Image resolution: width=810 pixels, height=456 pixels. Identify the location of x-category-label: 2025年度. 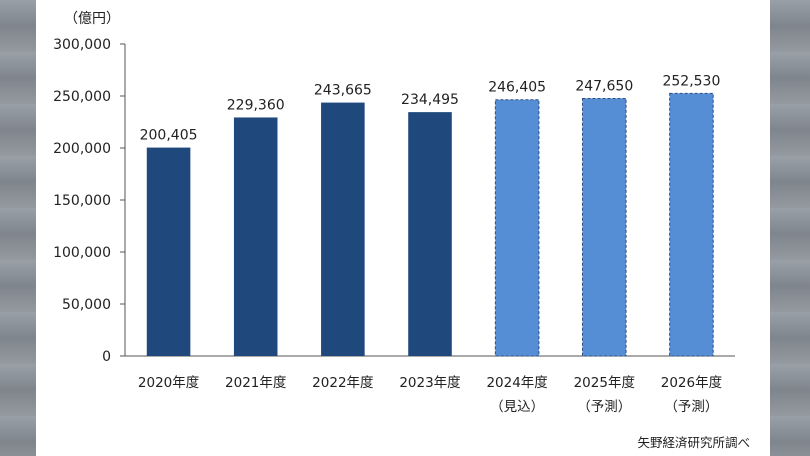
(604, 383).